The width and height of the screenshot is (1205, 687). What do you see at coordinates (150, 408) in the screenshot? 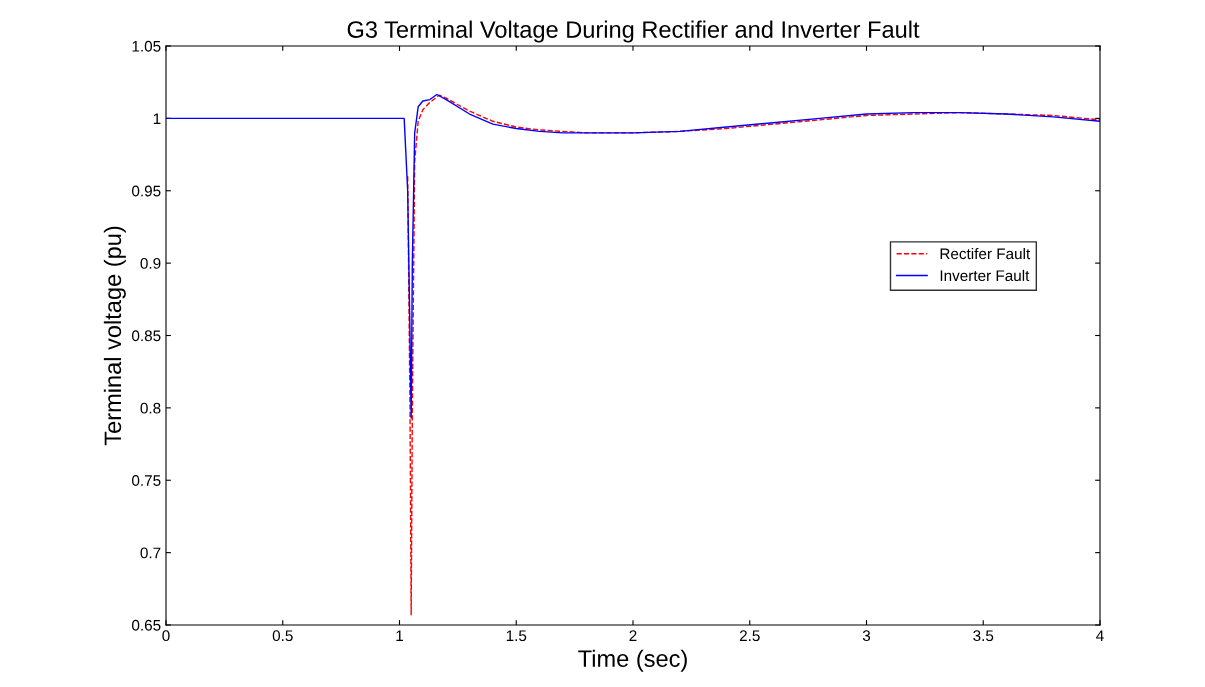
I see `y-tick-label: 0.8` at bounding box center [150, 408].